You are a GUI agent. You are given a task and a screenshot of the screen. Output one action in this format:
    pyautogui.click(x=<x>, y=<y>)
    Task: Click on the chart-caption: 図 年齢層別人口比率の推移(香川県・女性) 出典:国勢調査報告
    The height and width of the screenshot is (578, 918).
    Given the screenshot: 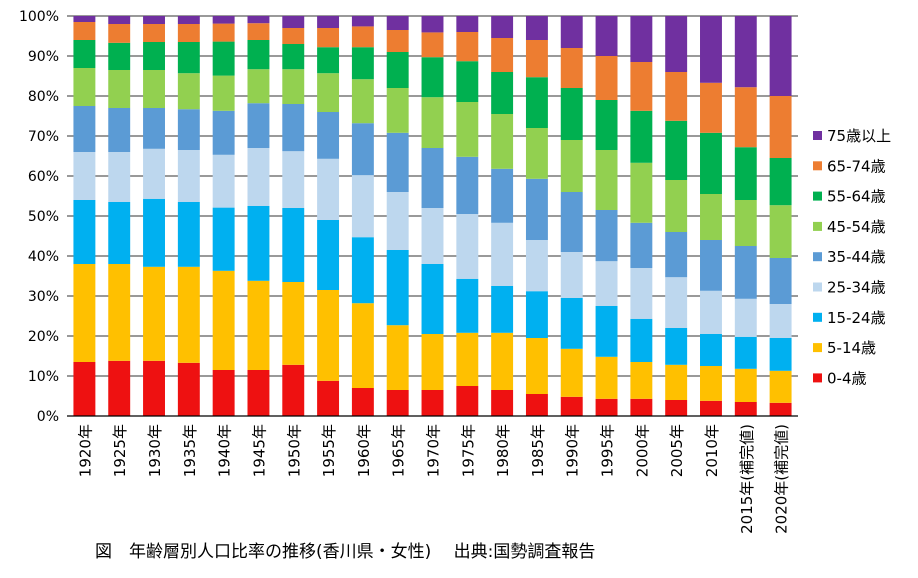 What is the action you would take?
    pyautogui.click(x=345, y=552)
    